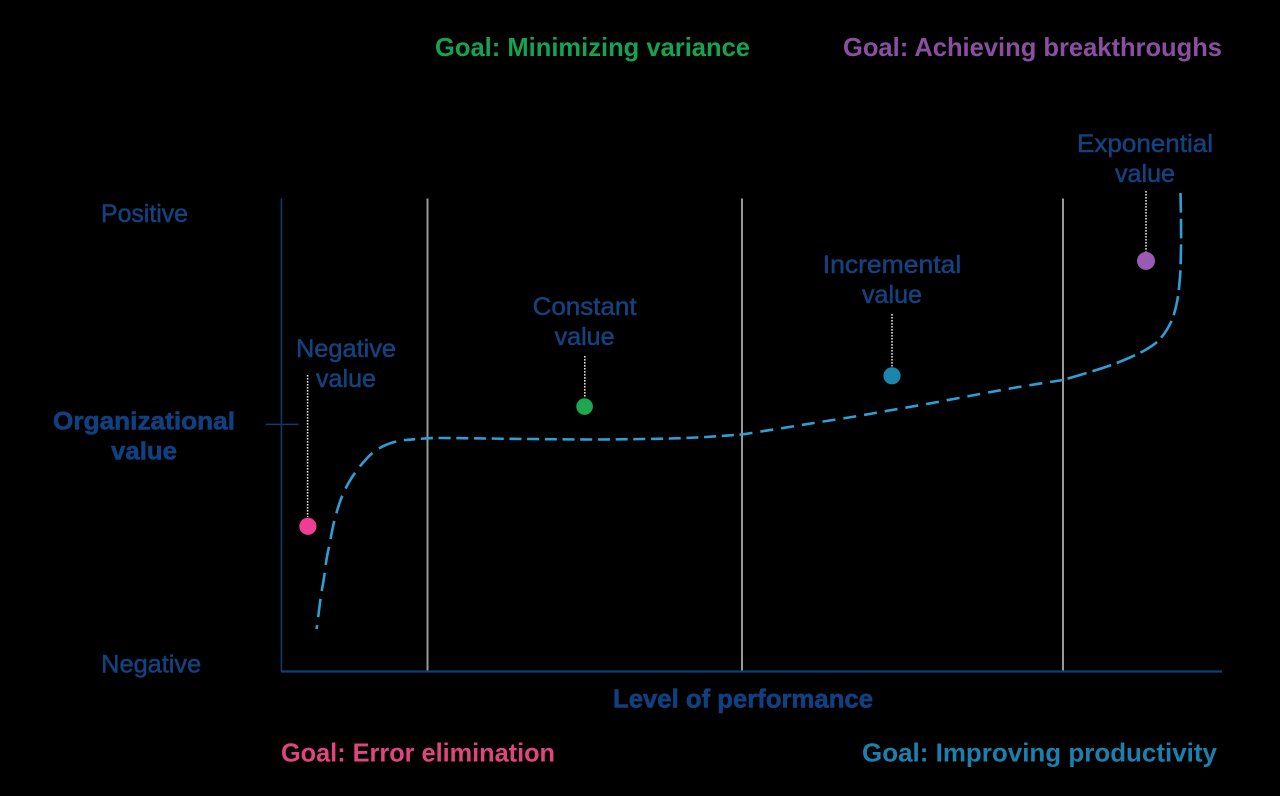 The image size is (1280, 796). Describe the element at coordinates (743, 699) in the screenshot. I see `svg-text: Level of performance` at that location.